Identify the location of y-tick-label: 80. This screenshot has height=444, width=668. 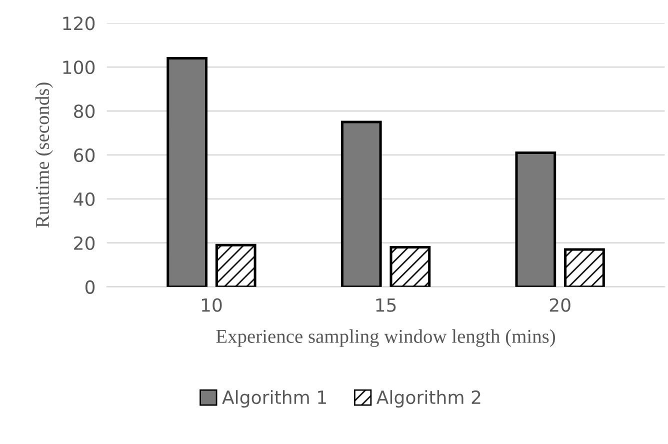
(84, 111).